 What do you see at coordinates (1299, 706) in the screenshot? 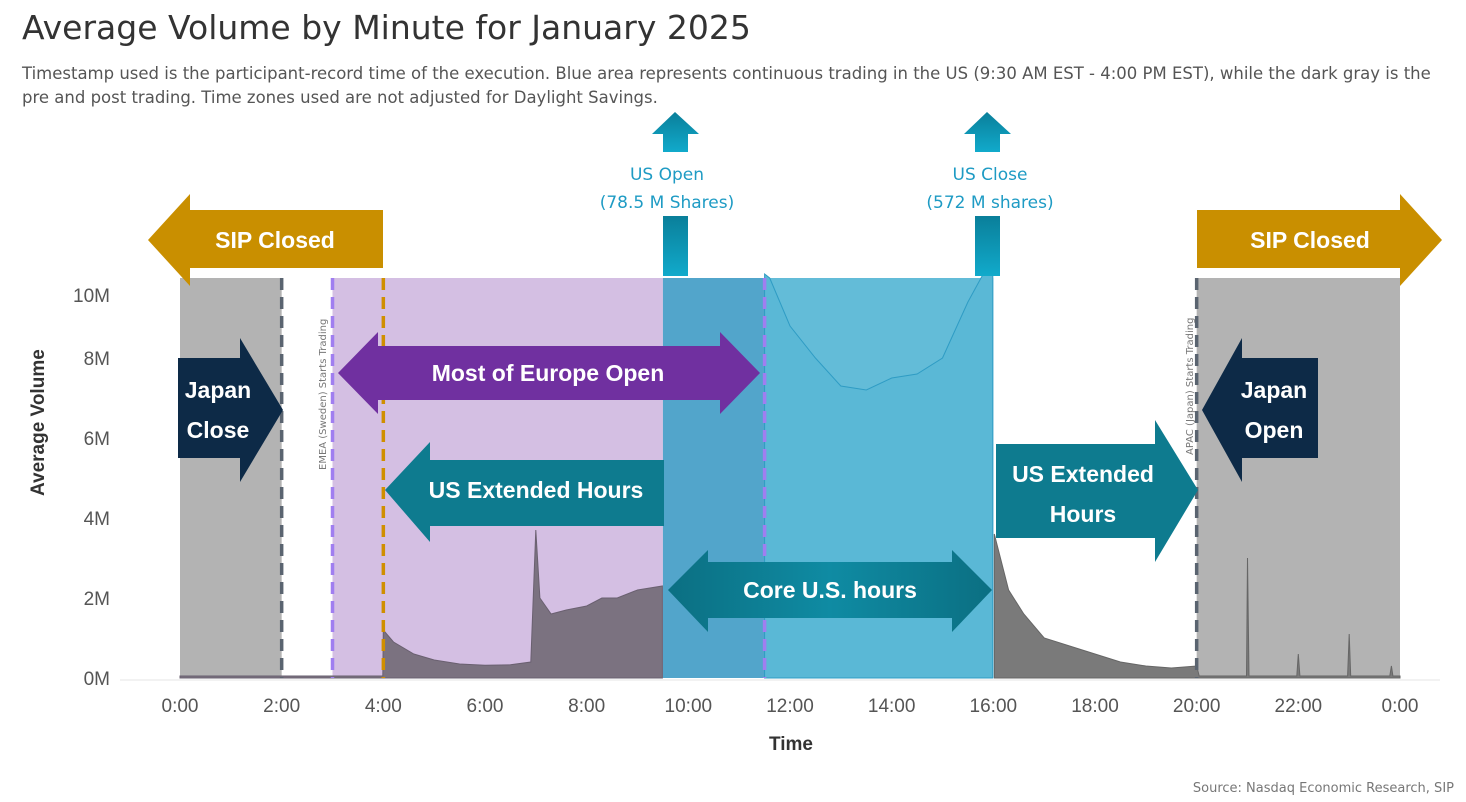
I see `x-tick-label: 22:00` at bounding box center [1299, 706].